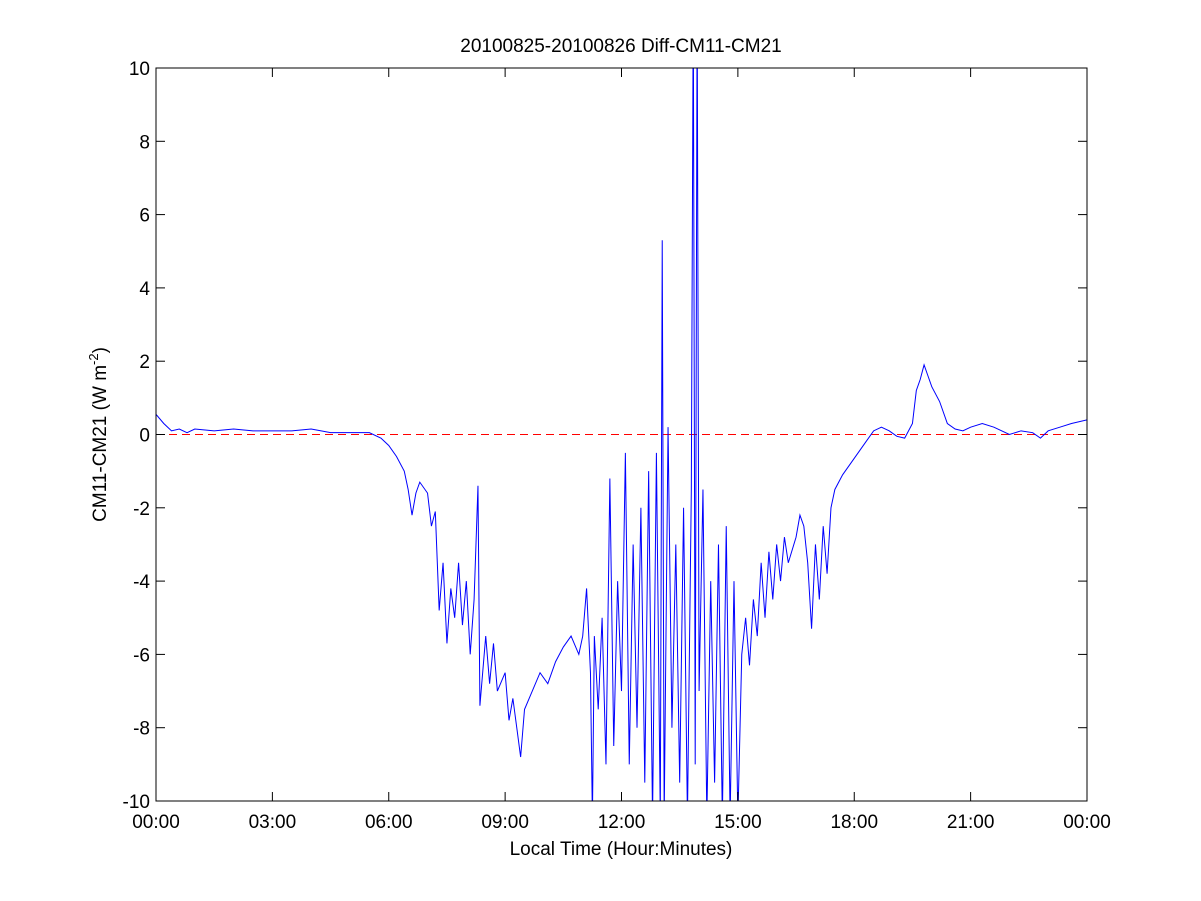 This screenshot has height=901, width=1201. I want to click on y-axis-label-superscript: -2, so click(93, 359).